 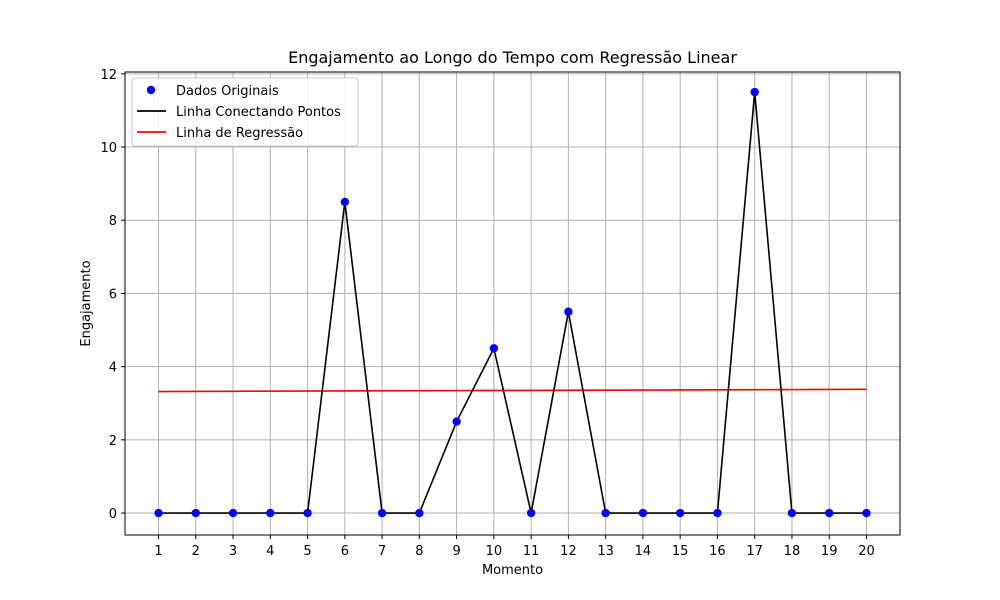 What do you see at coordinates (86, 303) in the screenshot?
I see `y-axis-title: Engajamento` at bounding box center [86, 303].